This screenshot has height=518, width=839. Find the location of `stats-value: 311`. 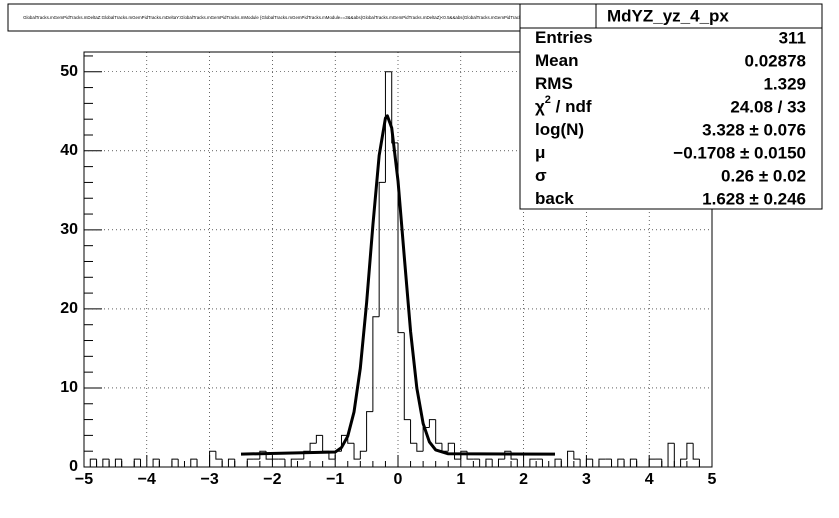

stats-value: 311 is located at coordinates (792, 37).